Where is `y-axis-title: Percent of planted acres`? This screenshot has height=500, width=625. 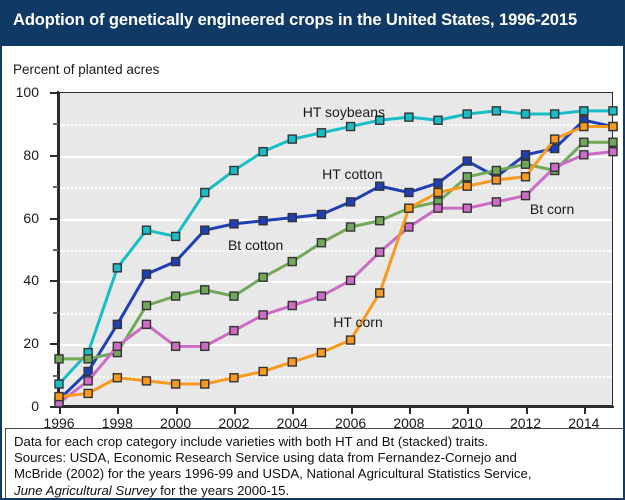
y-axis-title: Percent of planted acres is located at coordinates (86, 69).